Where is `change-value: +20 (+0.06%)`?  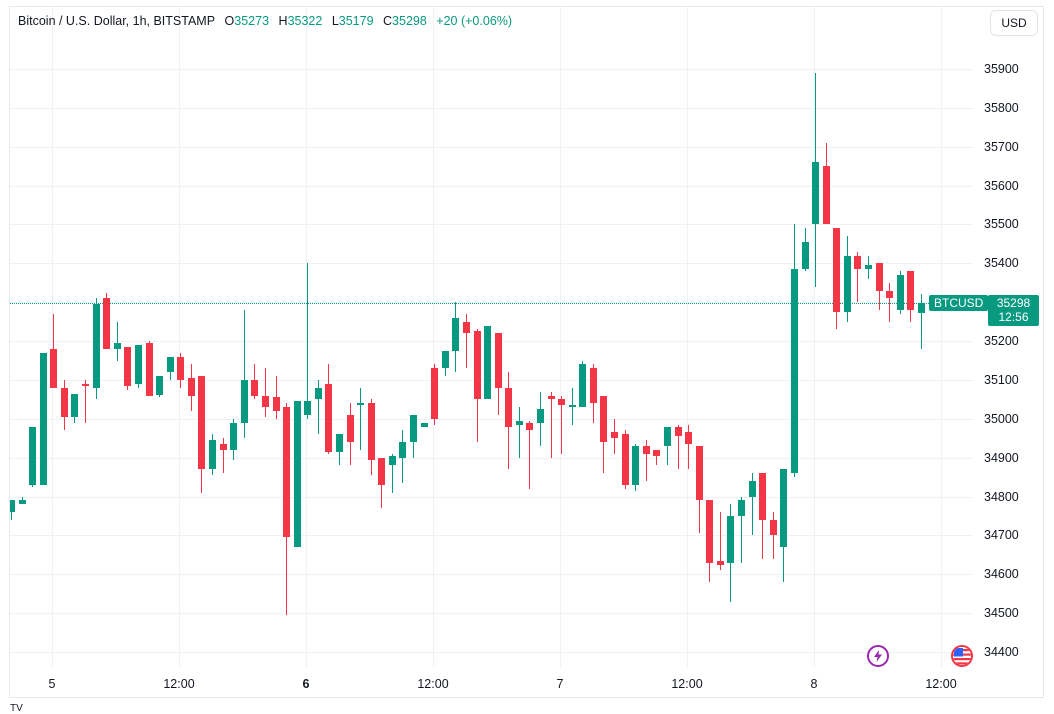 change-value: +20 (+0.06%) is located at coordinates (474, 21).